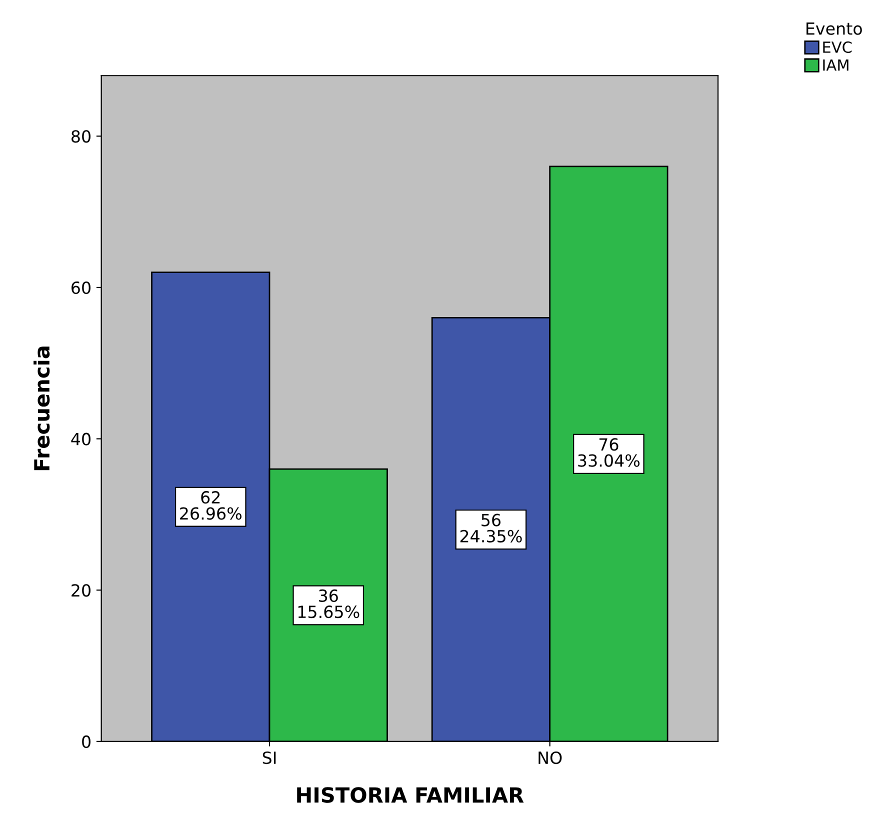  What do you see at coordinates (834, 28) in the screenshot?
I see `legend-title: Evento` at bounding box center [834, 28].